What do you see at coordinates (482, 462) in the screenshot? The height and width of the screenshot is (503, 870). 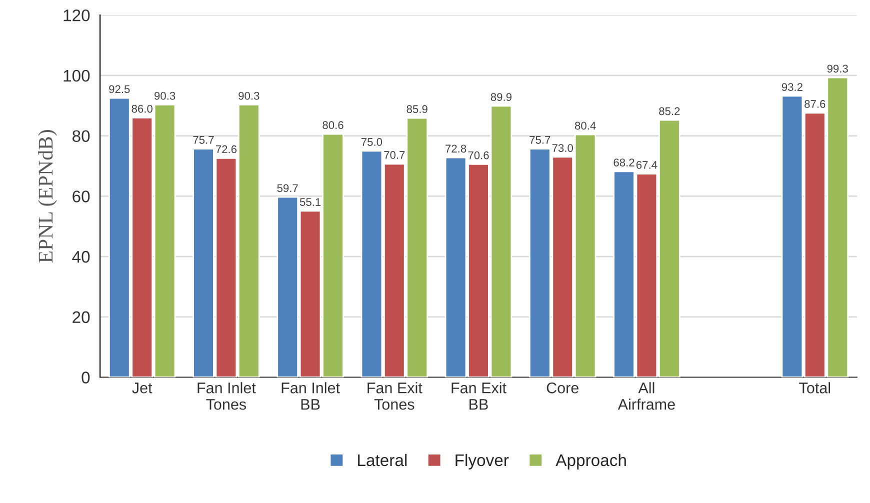 I see `legend-label: Flyover` at bounding box center [482, 462].